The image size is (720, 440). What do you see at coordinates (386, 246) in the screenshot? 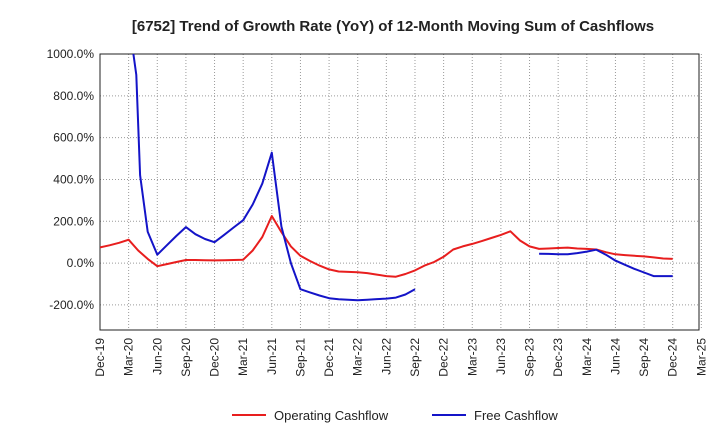
I see `operating-cashflow-line` at bounding box center [386, 246].